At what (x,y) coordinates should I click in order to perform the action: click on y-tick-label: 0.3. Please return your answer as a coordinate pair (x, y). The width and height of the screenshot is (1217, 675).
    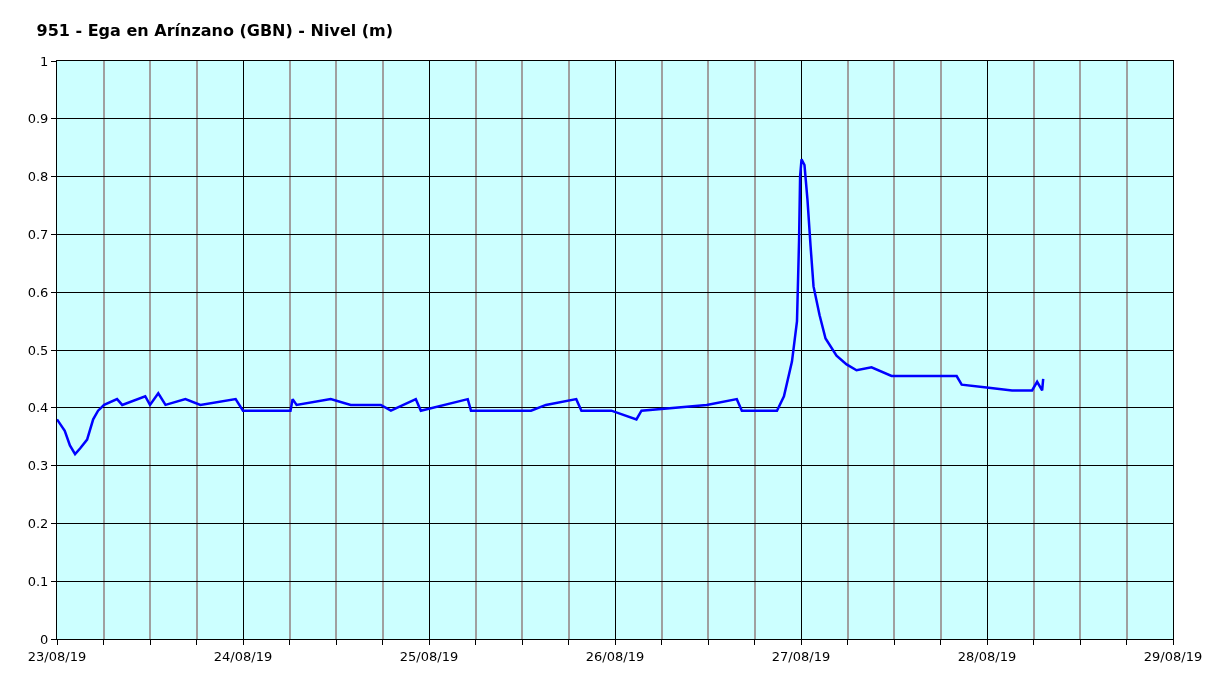
    Looking at the image, I should click on (38, 466).